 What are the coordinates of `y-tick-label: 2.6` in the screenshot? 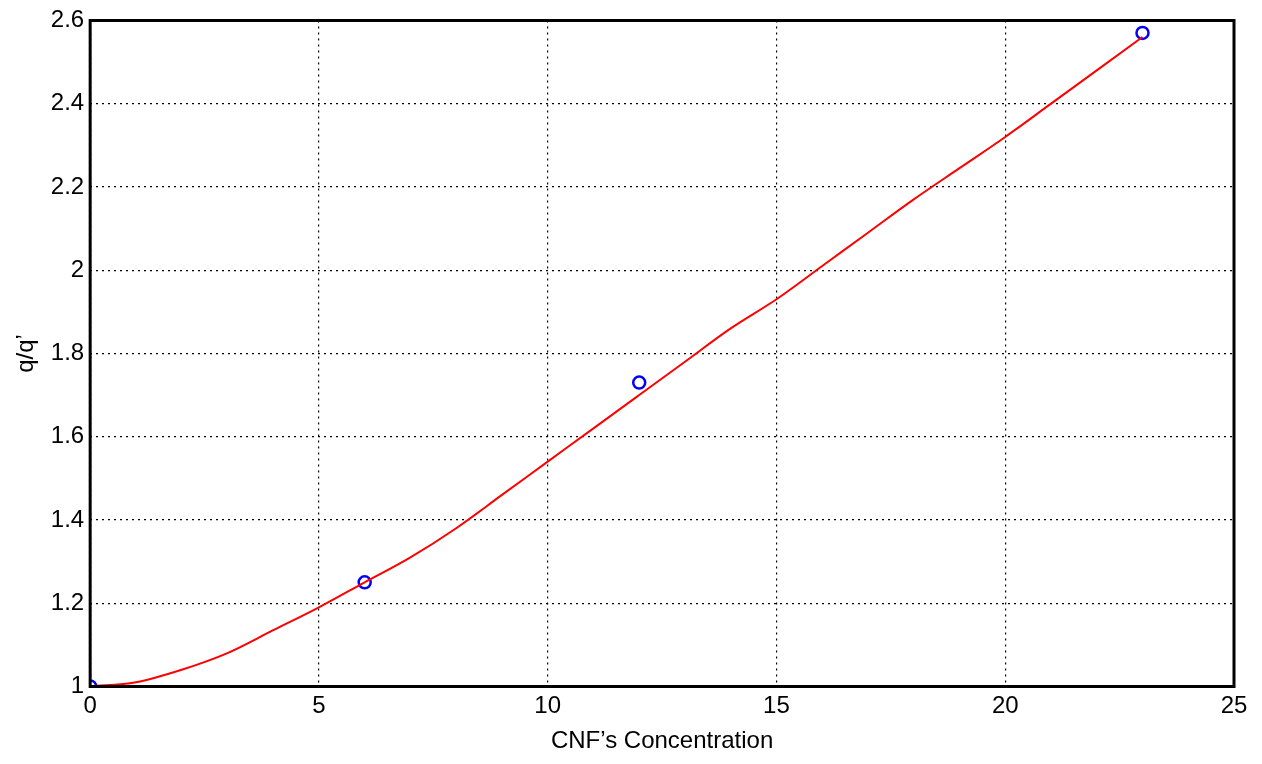 It's located at (67, 19).